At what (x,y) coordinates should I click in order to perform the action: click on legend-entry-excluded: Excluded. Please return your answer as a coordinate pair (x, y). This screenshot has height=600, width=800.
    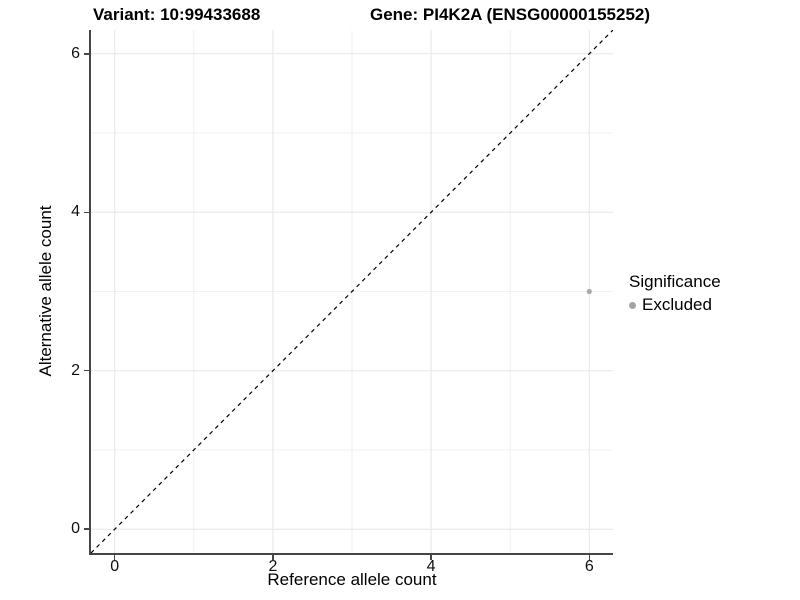
    Looking at the image, I should click on (675, 305).